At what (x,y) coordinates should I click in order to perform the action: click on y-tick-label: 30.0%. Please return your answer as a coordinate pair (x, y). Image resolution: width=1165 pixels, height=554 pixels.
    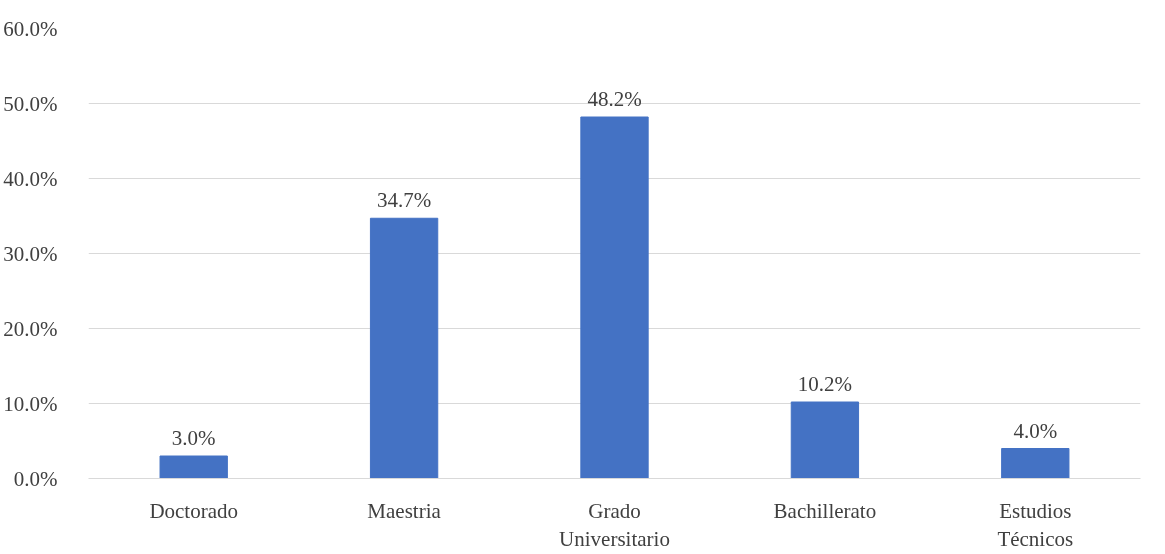
    Looking at the image, I should click on (30, 253).